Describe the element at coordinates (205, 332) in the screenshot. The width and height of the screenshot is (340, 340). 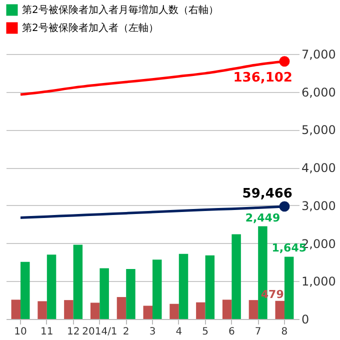
I see `x-tick-label: 5` at that location.